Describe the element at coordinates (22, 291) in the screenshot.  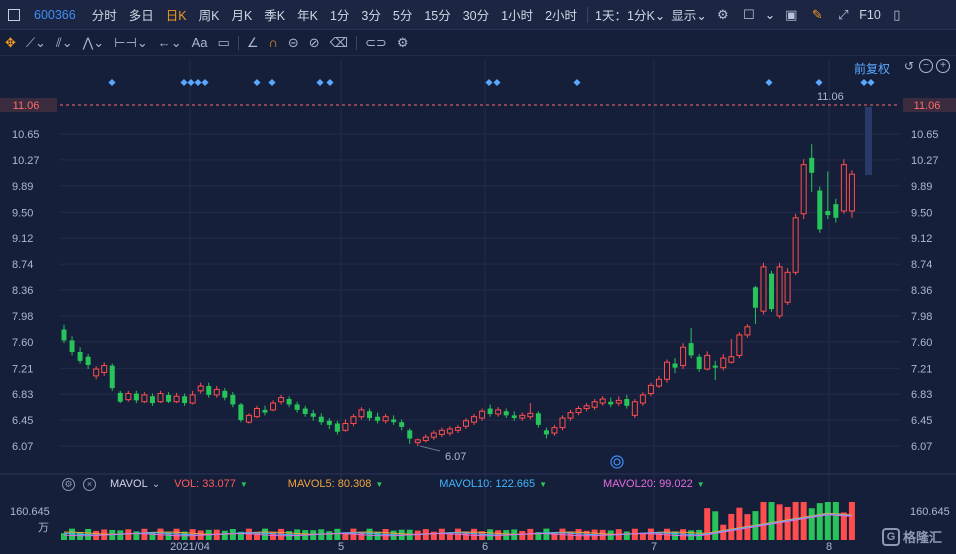
I see `y-tick-label-left: 8.36` at that location.